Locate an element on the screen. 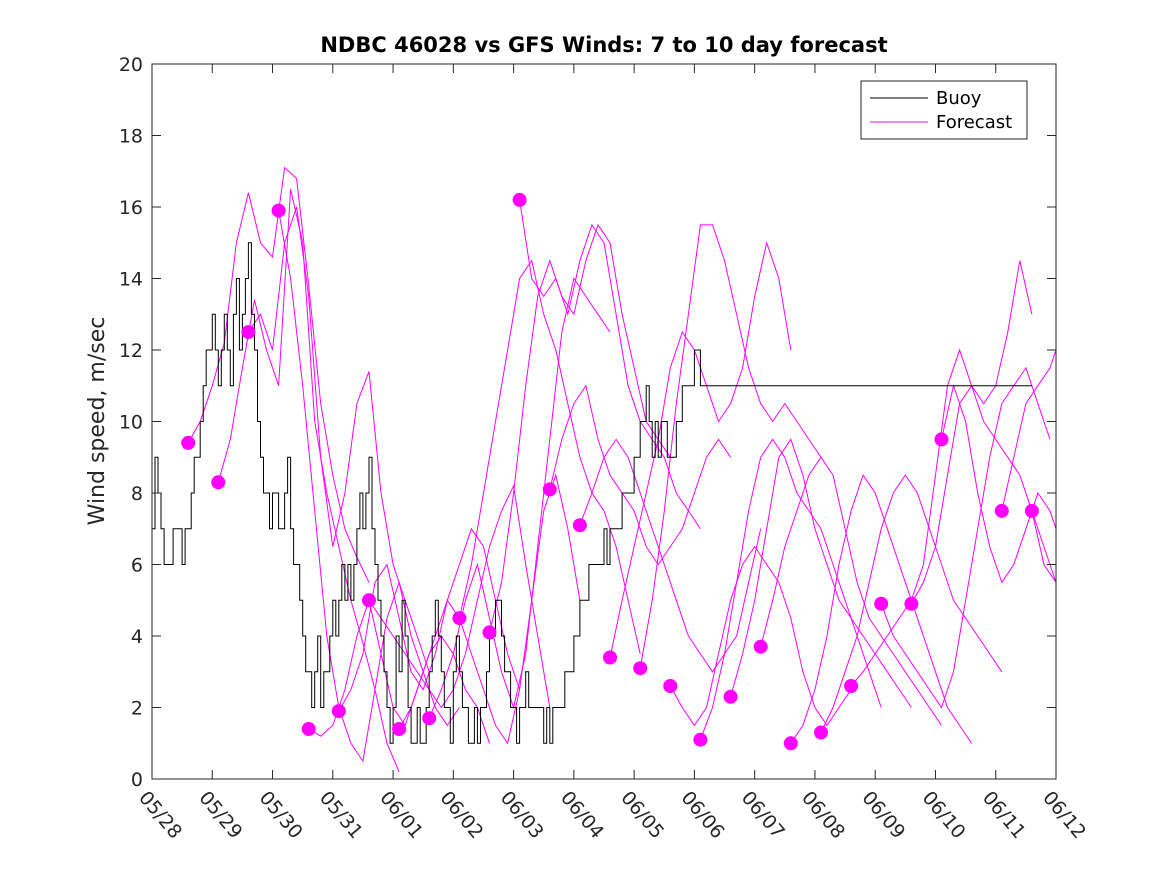 This screenshot has width=1167, height=875. y-tick-label: 14 is located at coordinates (131, 280).